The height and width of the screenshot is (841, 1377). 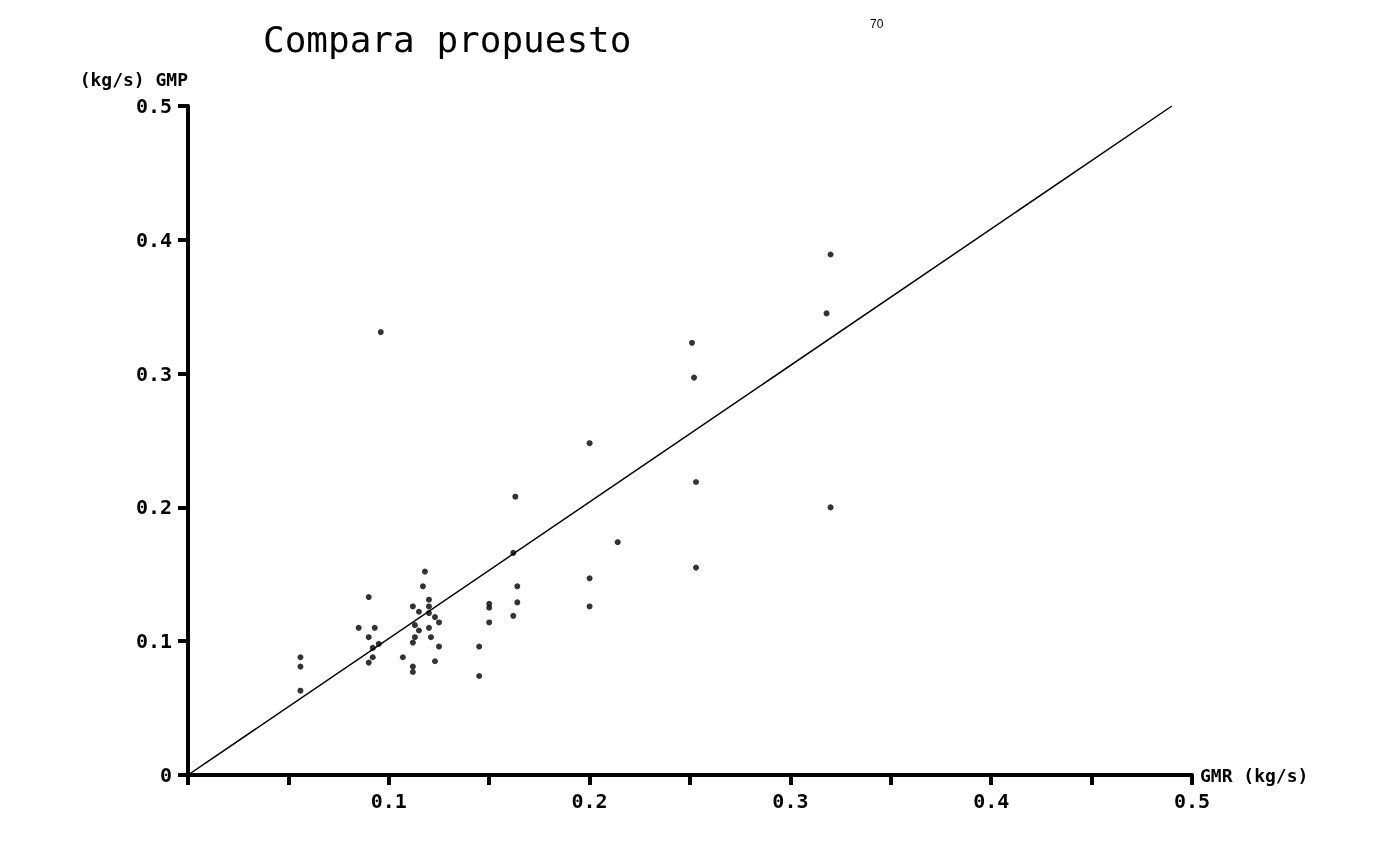 What do you see at coordinates (153, 106) in the screenshot?
I see `y-tick-label: 0.5` at bounding box center [153, 106].